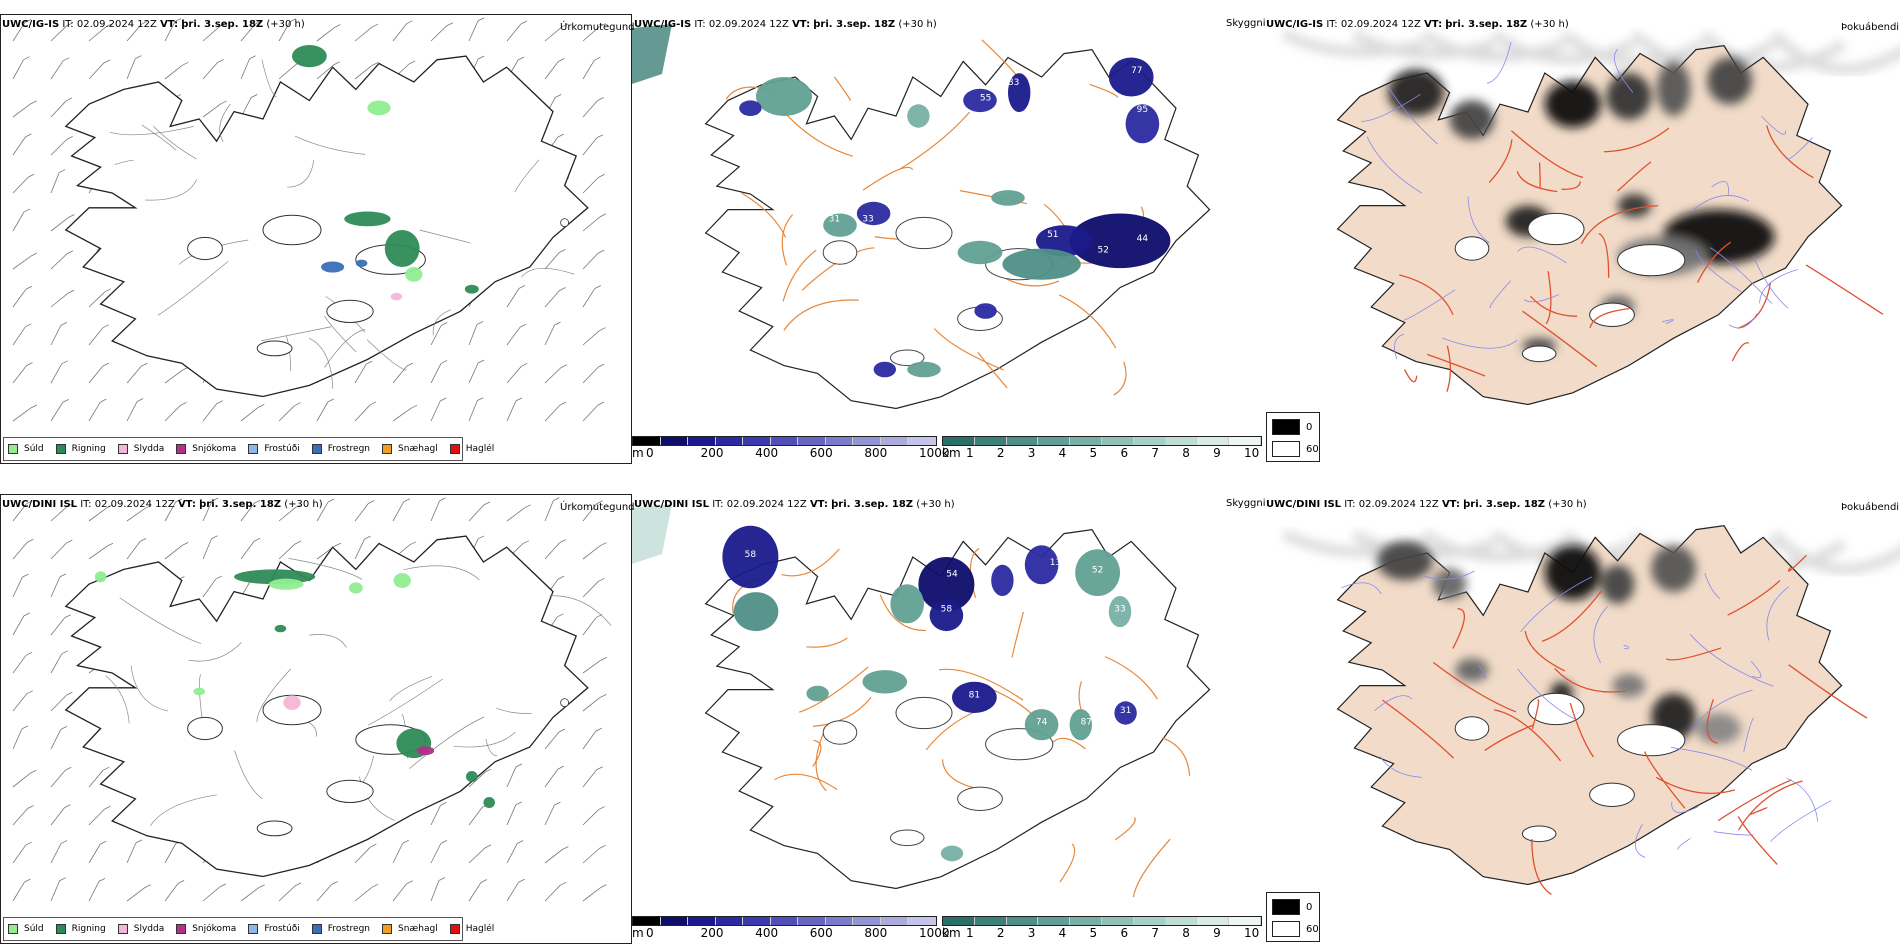 This screenshot has height=950, width=1900. I want to click on legend-label: Haglél, so click(480, 929).